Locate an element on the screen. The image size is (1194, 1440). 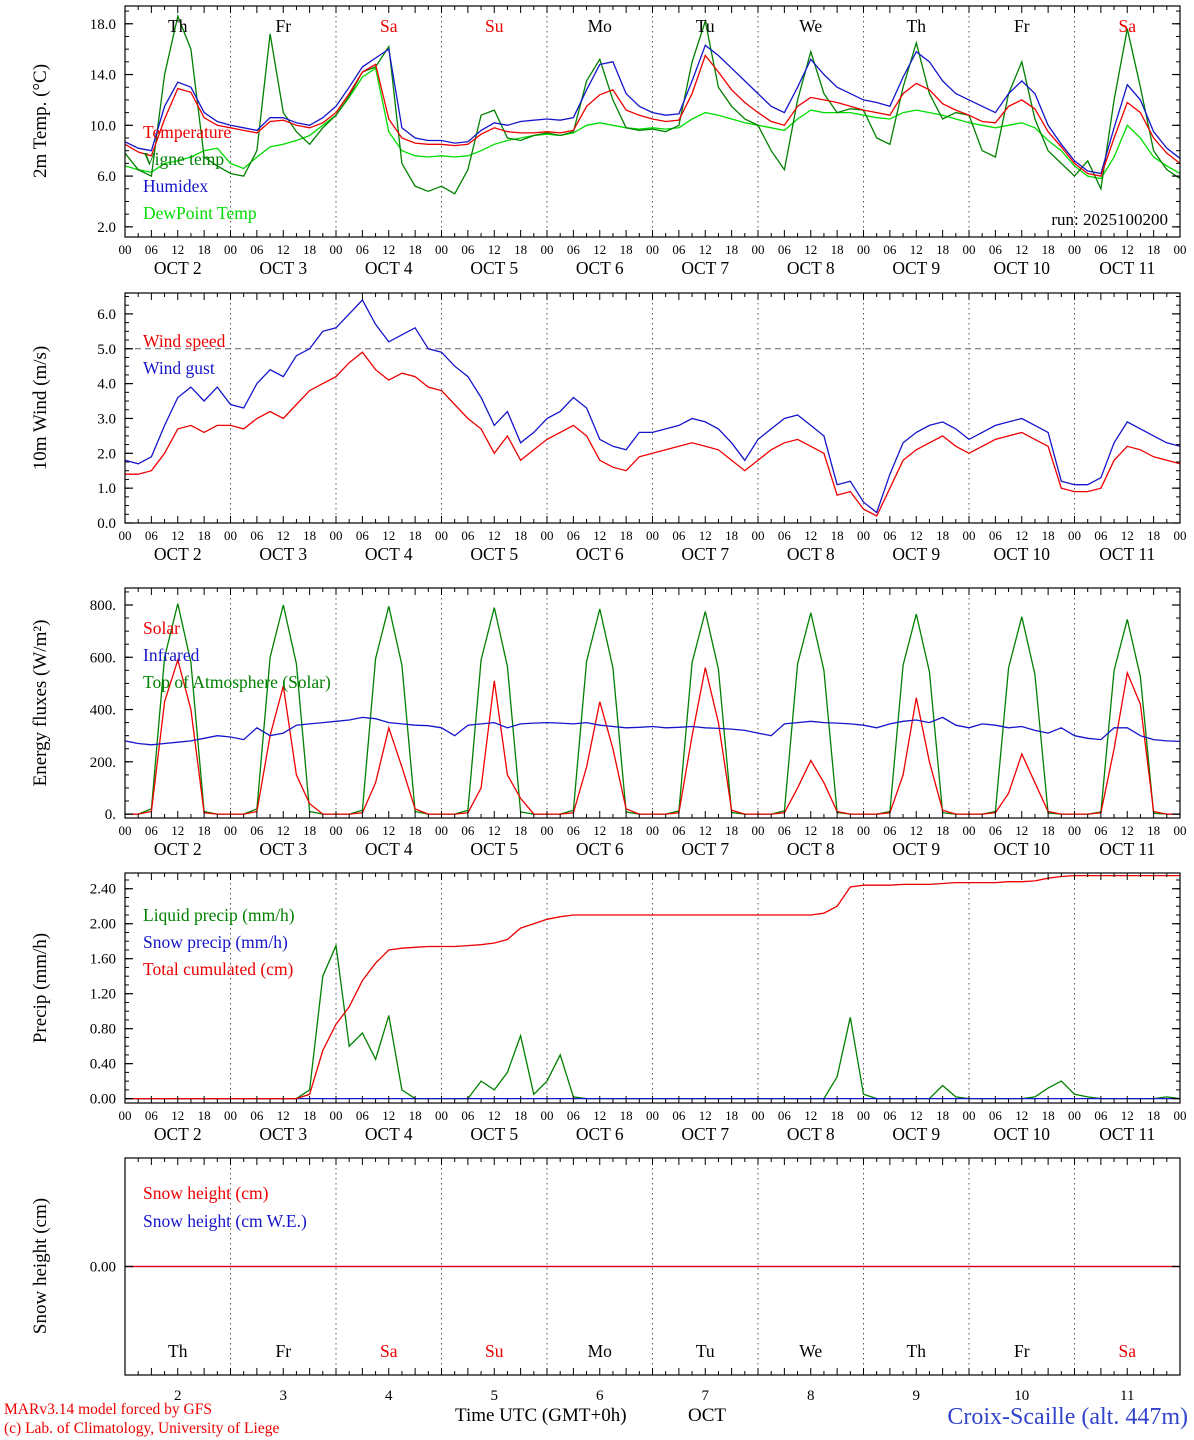
y-tick-label: 1.0 is located at coordinates (106, 489).